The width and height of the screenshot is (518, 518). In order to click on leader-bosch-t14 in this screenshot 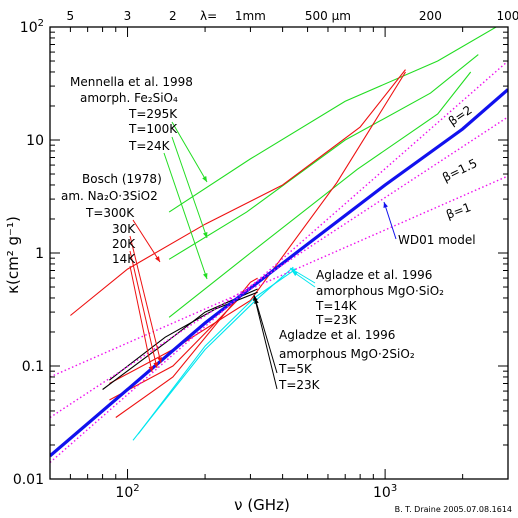, I will do `click(141, 319)`.